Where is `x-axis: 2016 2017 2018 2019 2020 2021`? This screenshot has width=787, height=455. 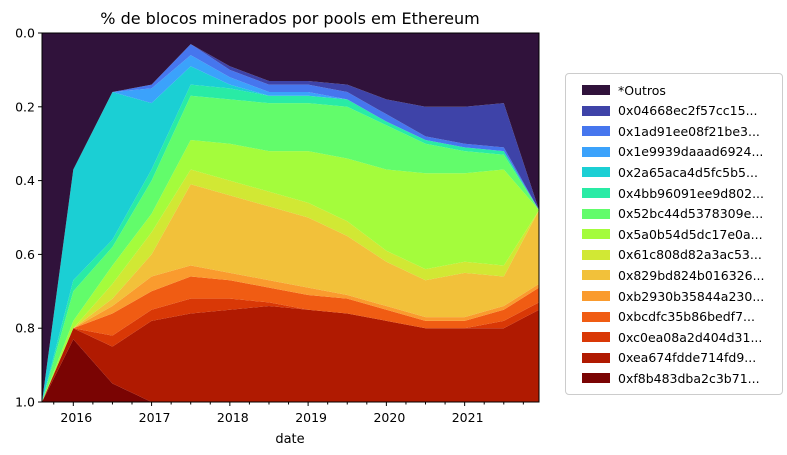
x-axis: 2016 2017 2018 2019 2020 2021 is located at coordinates (288, 413).